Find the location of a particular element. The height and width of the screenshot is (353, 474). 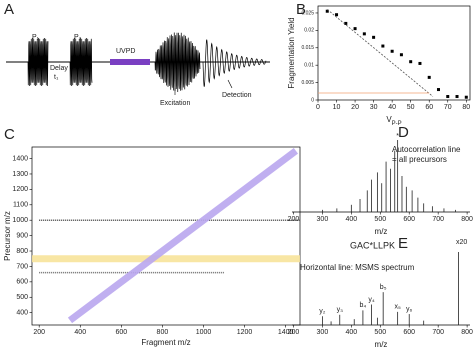

x-tick-label: 0 is located at coordinates (318, 107).